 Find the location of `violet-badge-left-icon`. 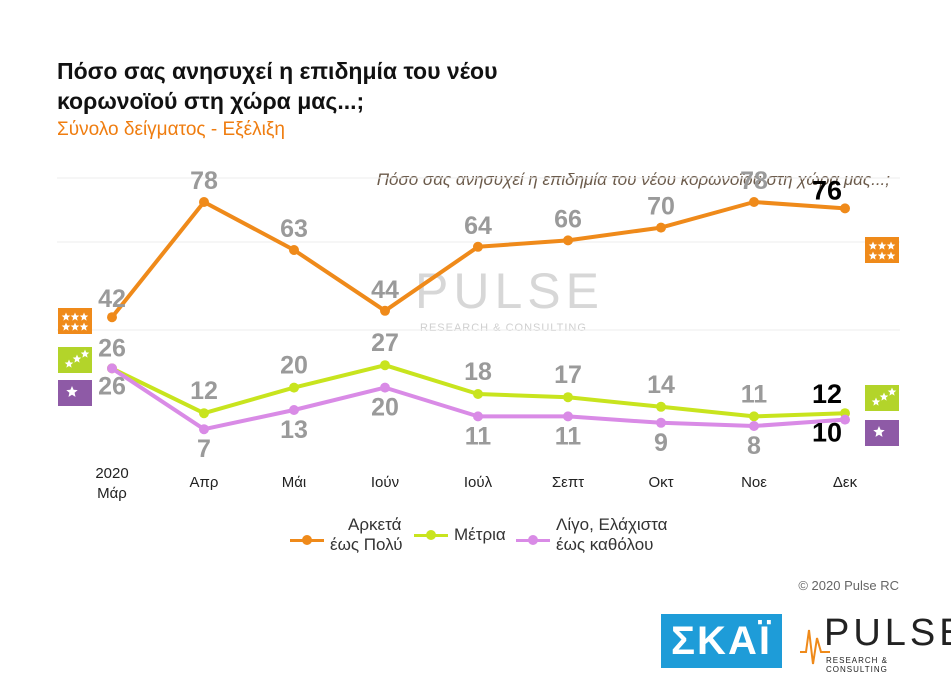

violet-badge-left-icon is located at coordinates (75, 393).